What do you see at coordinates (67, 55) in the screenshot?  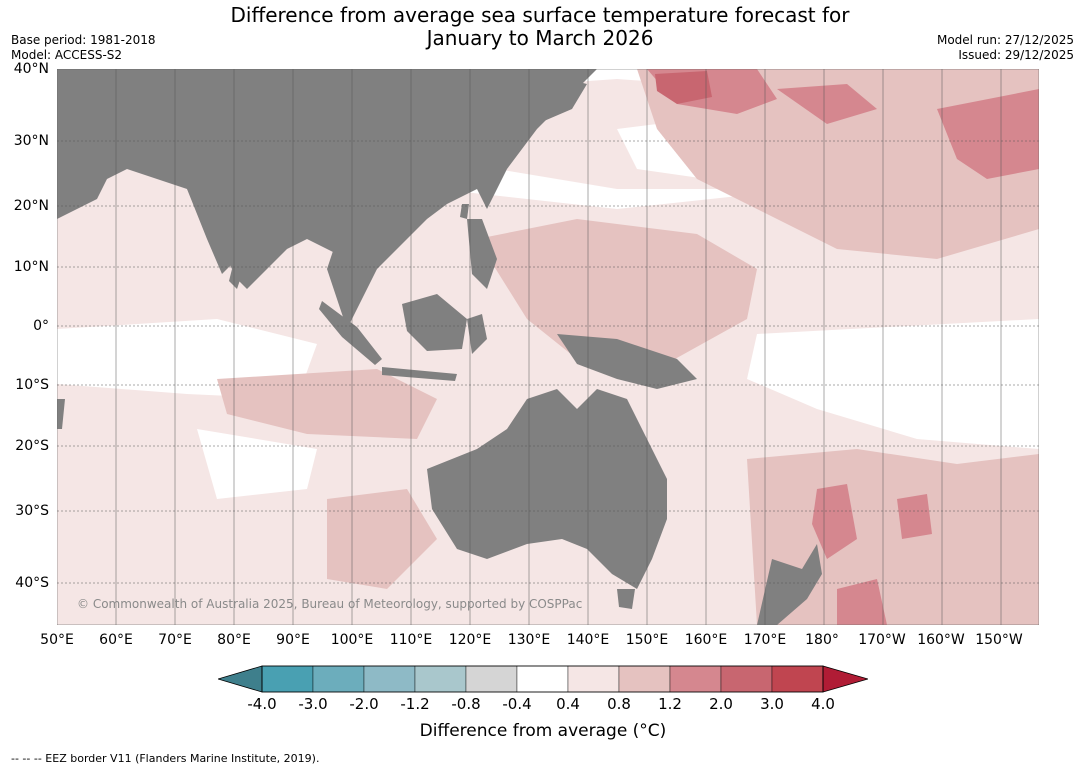 I see `model-name: Model: ACCESS-S2` at bounding box center [67, 55].